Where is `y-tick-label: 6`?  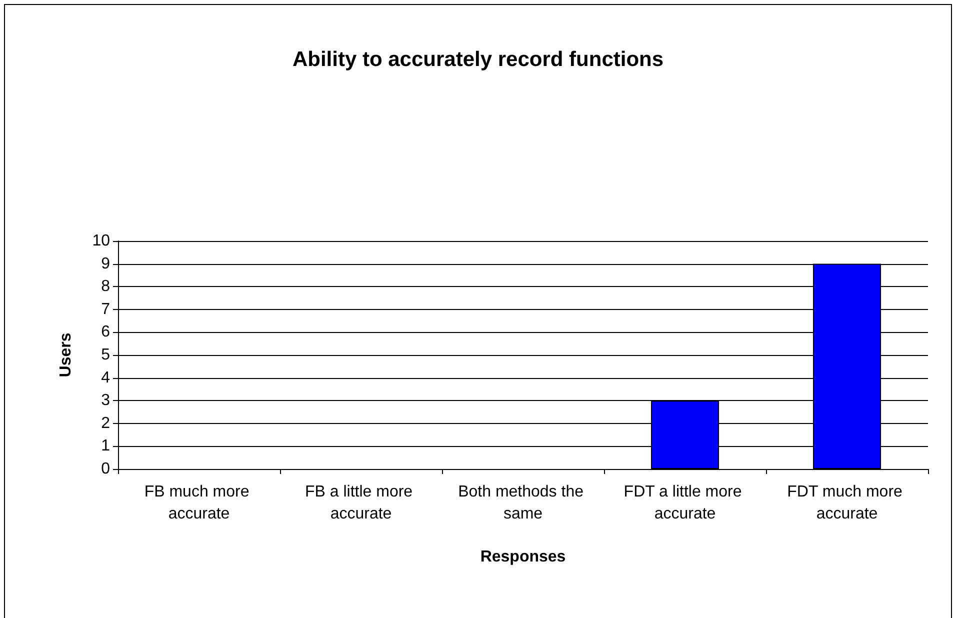
y-tick-label: 6 is located at coordinates (105, 332).